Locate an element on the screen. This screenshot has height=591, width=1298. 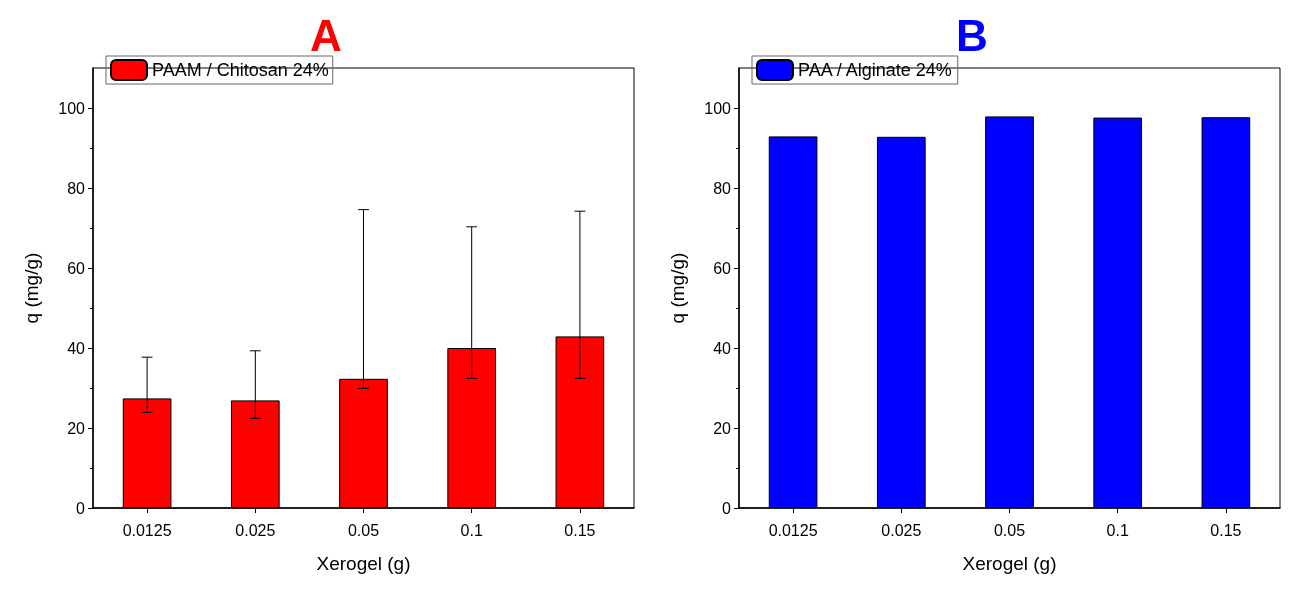
chart-title: B is located at coordinates (972, 35).